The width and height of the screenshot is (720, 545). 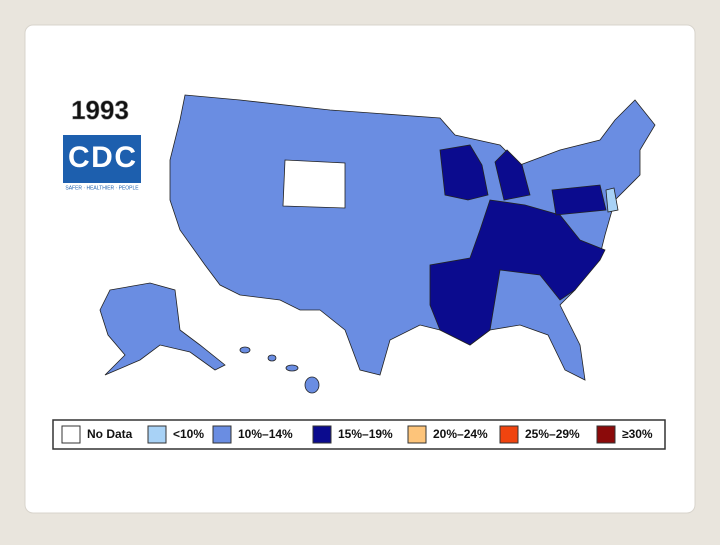 What do you see at coordinates (637, 434) in the screenshot?
I see `legend-label: ≥30%` at bounding box center [637, 434].